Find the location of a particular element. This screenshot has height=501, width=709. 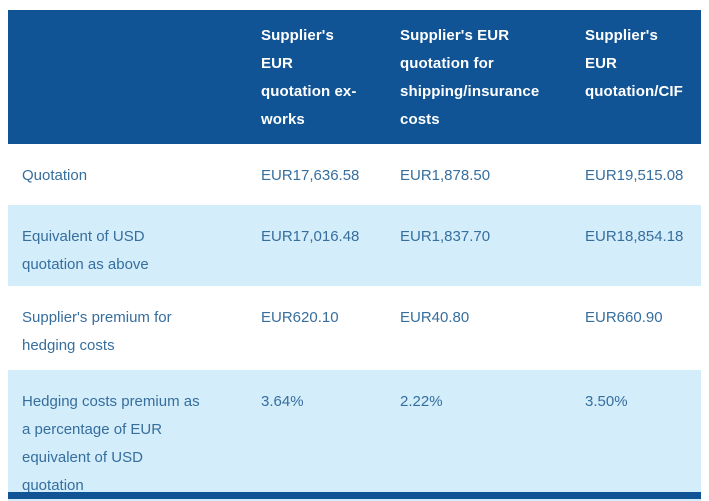

column-header-blank is located at coordinates (127, 21).